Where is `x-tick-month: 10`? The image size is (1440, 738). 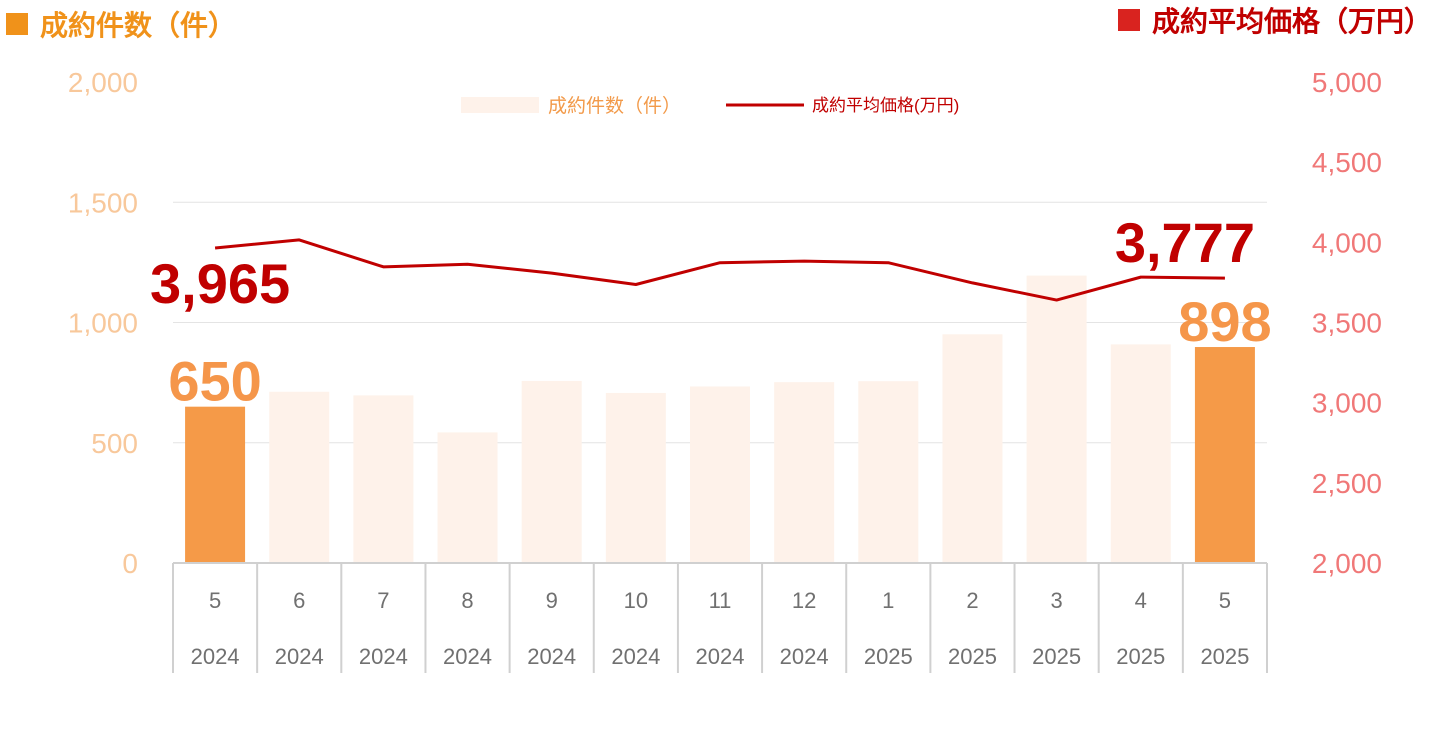 x-tick-month: 10 is located at coordinates (636, 600).